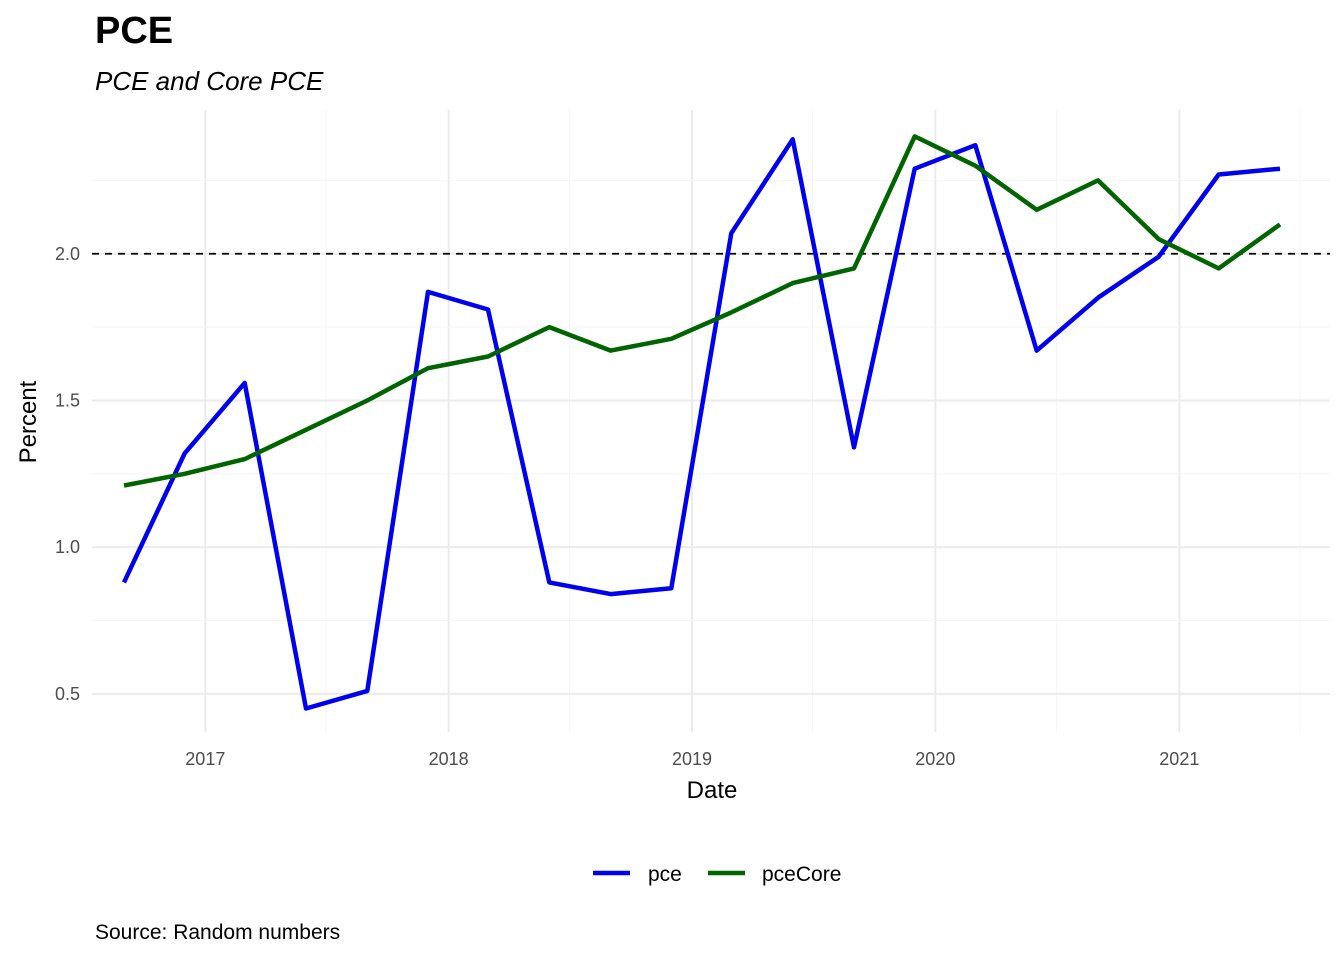 This screenshot has height=960, width=1344. I want to click on chart-title: PCE, so click(134, 31).